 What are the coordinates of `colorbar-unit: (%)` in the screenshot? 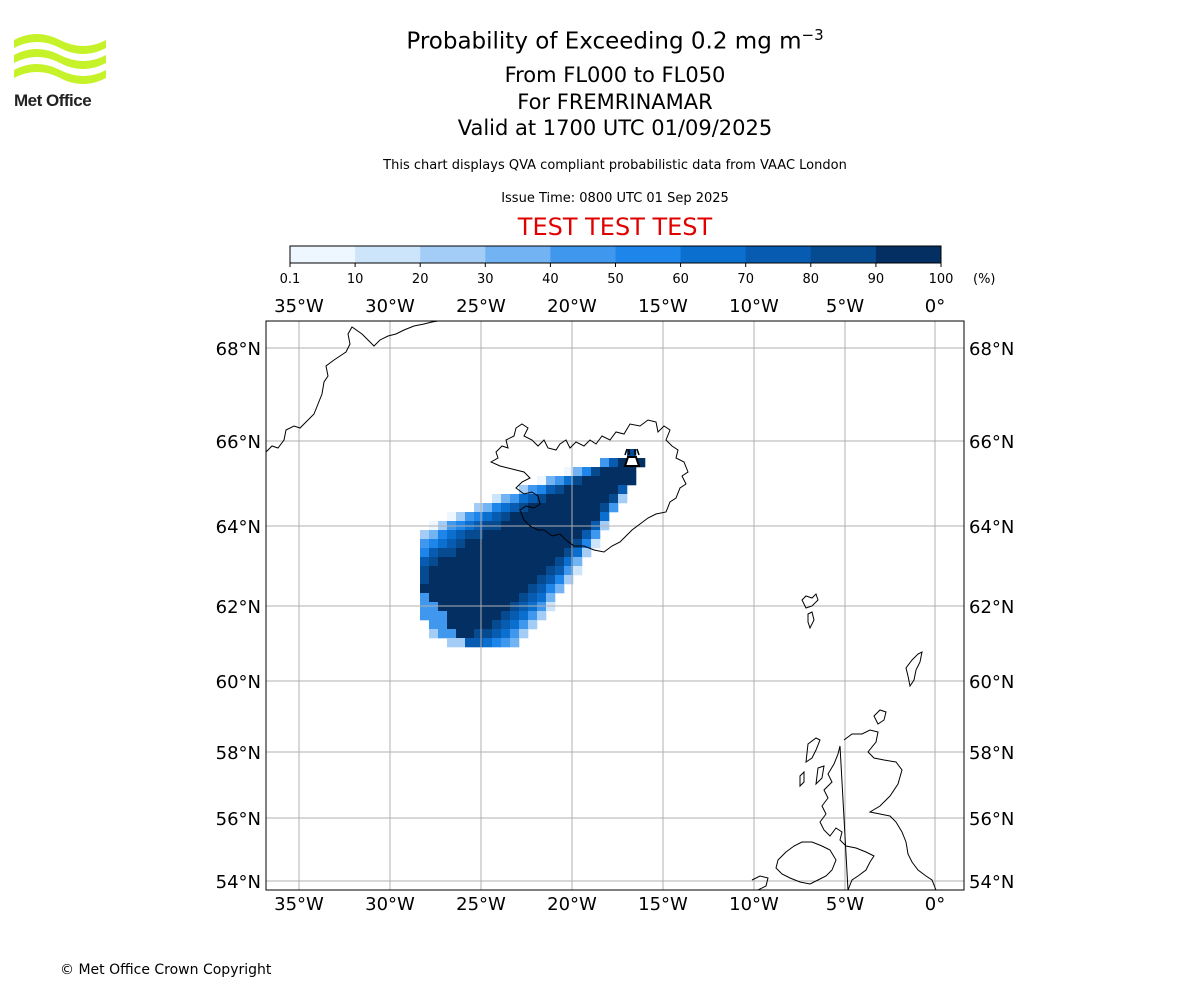 It's located at (984, 279).